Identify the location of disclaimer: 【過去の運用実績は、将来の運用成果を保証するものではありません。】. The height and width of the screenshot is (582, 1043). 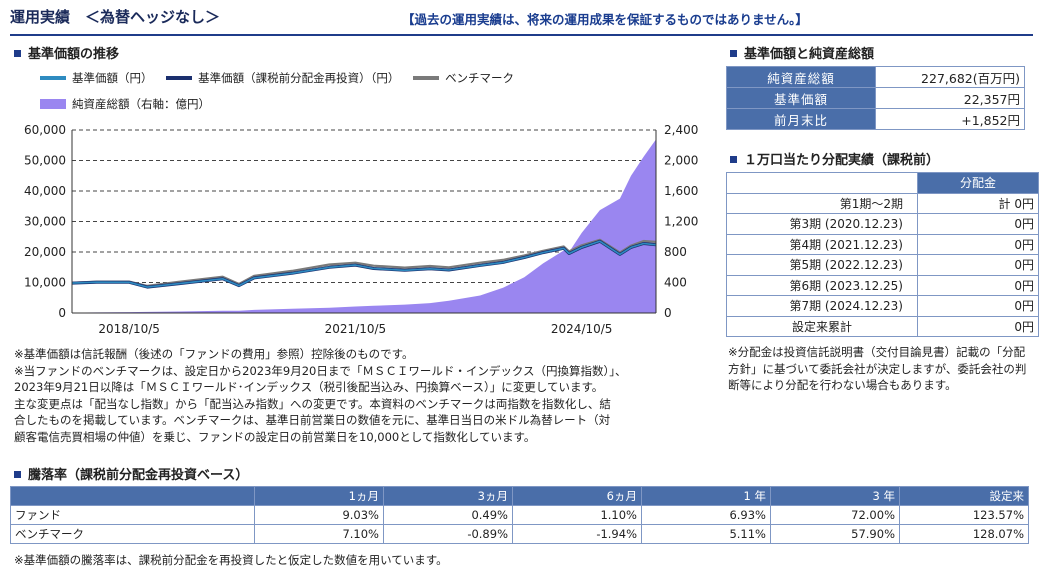
(605, 19).